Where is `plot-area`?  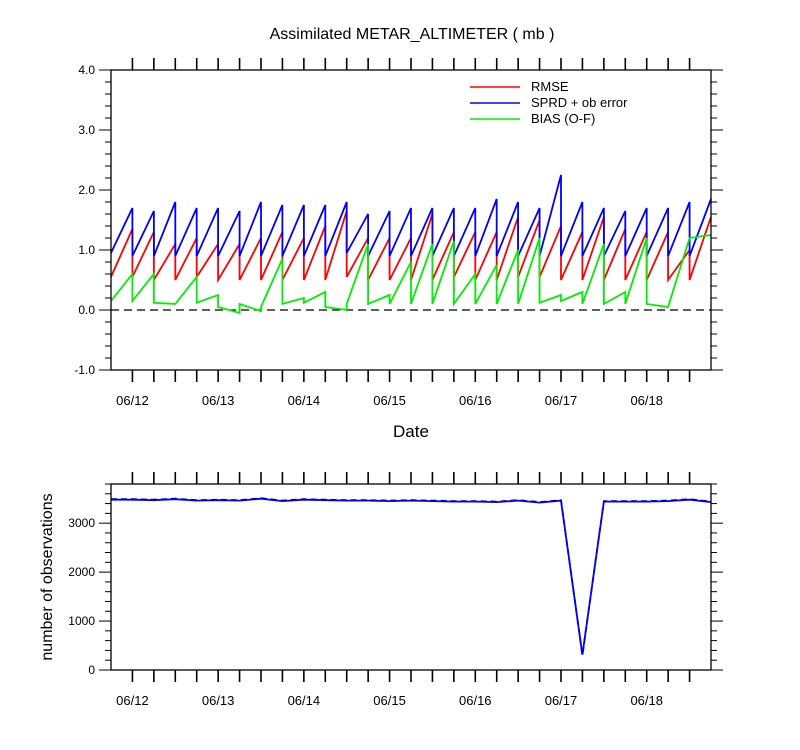
plot-area is located at coordinates (411, 244).